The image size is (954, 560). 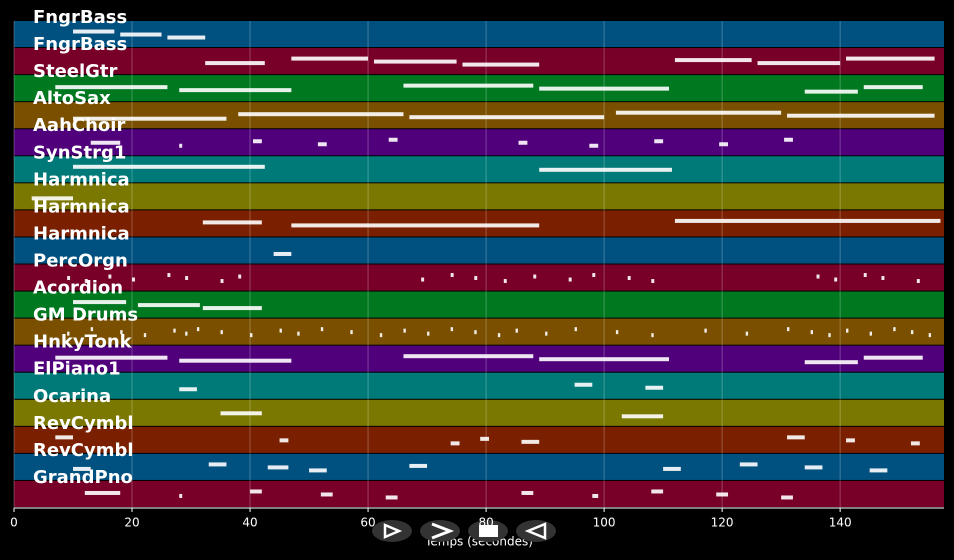 What do you see at coordinates (78, 288) in the screenshot?
I see `track-label: Acordion` at bounding box center [78, 288].